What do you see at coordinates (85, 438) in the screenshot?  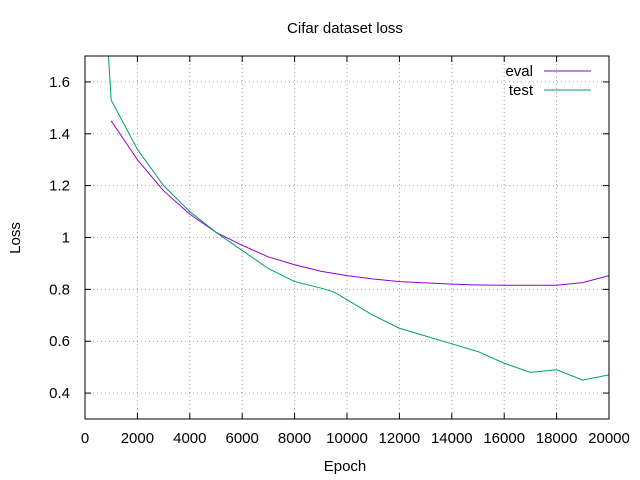 I see `x-tick-label: 0` at bounding box center [85, 438].